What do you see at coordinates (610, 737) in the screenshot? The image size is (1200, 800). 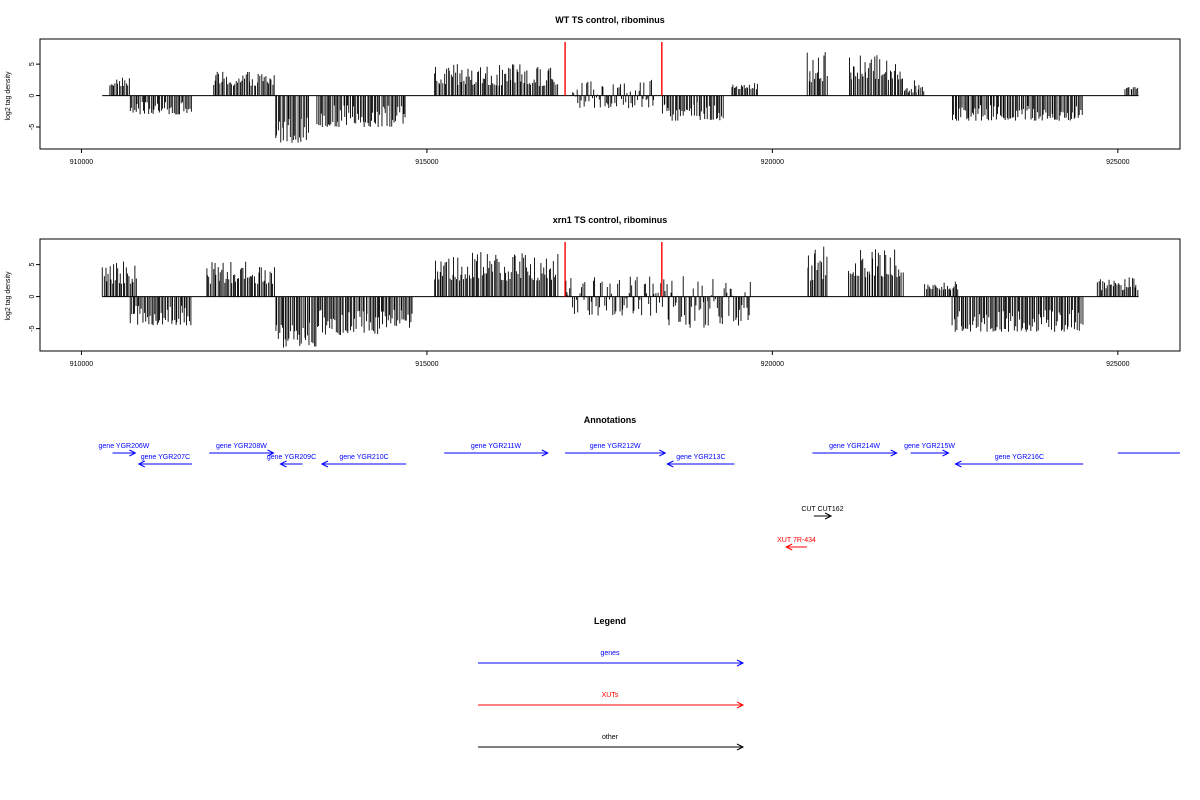 I see `legend-item-label: other` at bounding box center [610, 737].